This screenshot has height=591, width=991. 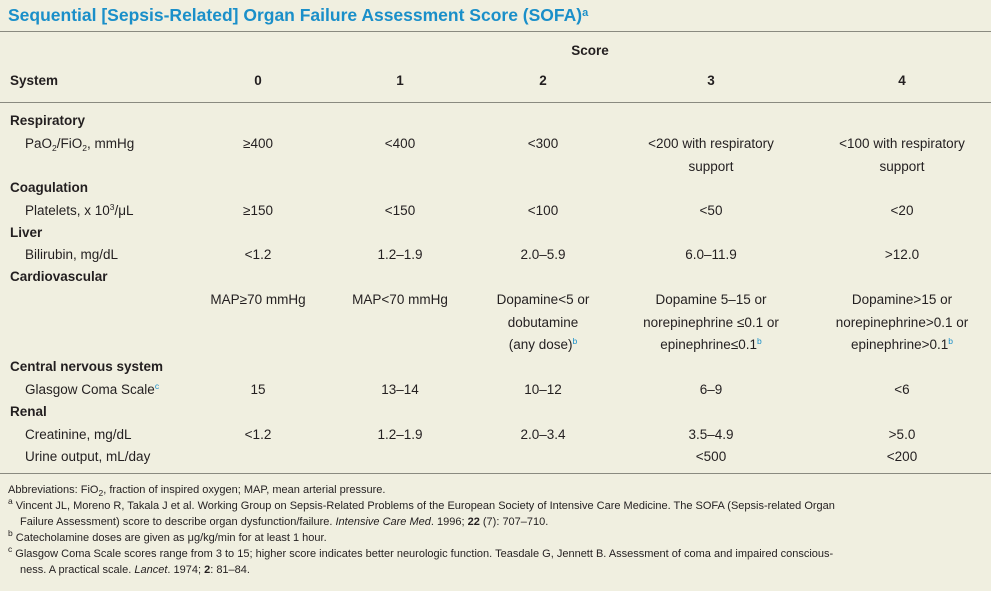 What do you see at coordinates (711, 434) in the screenshot?
I see `creatinine-score-3: 3.5–4.9` at bounding box center [711, 434].